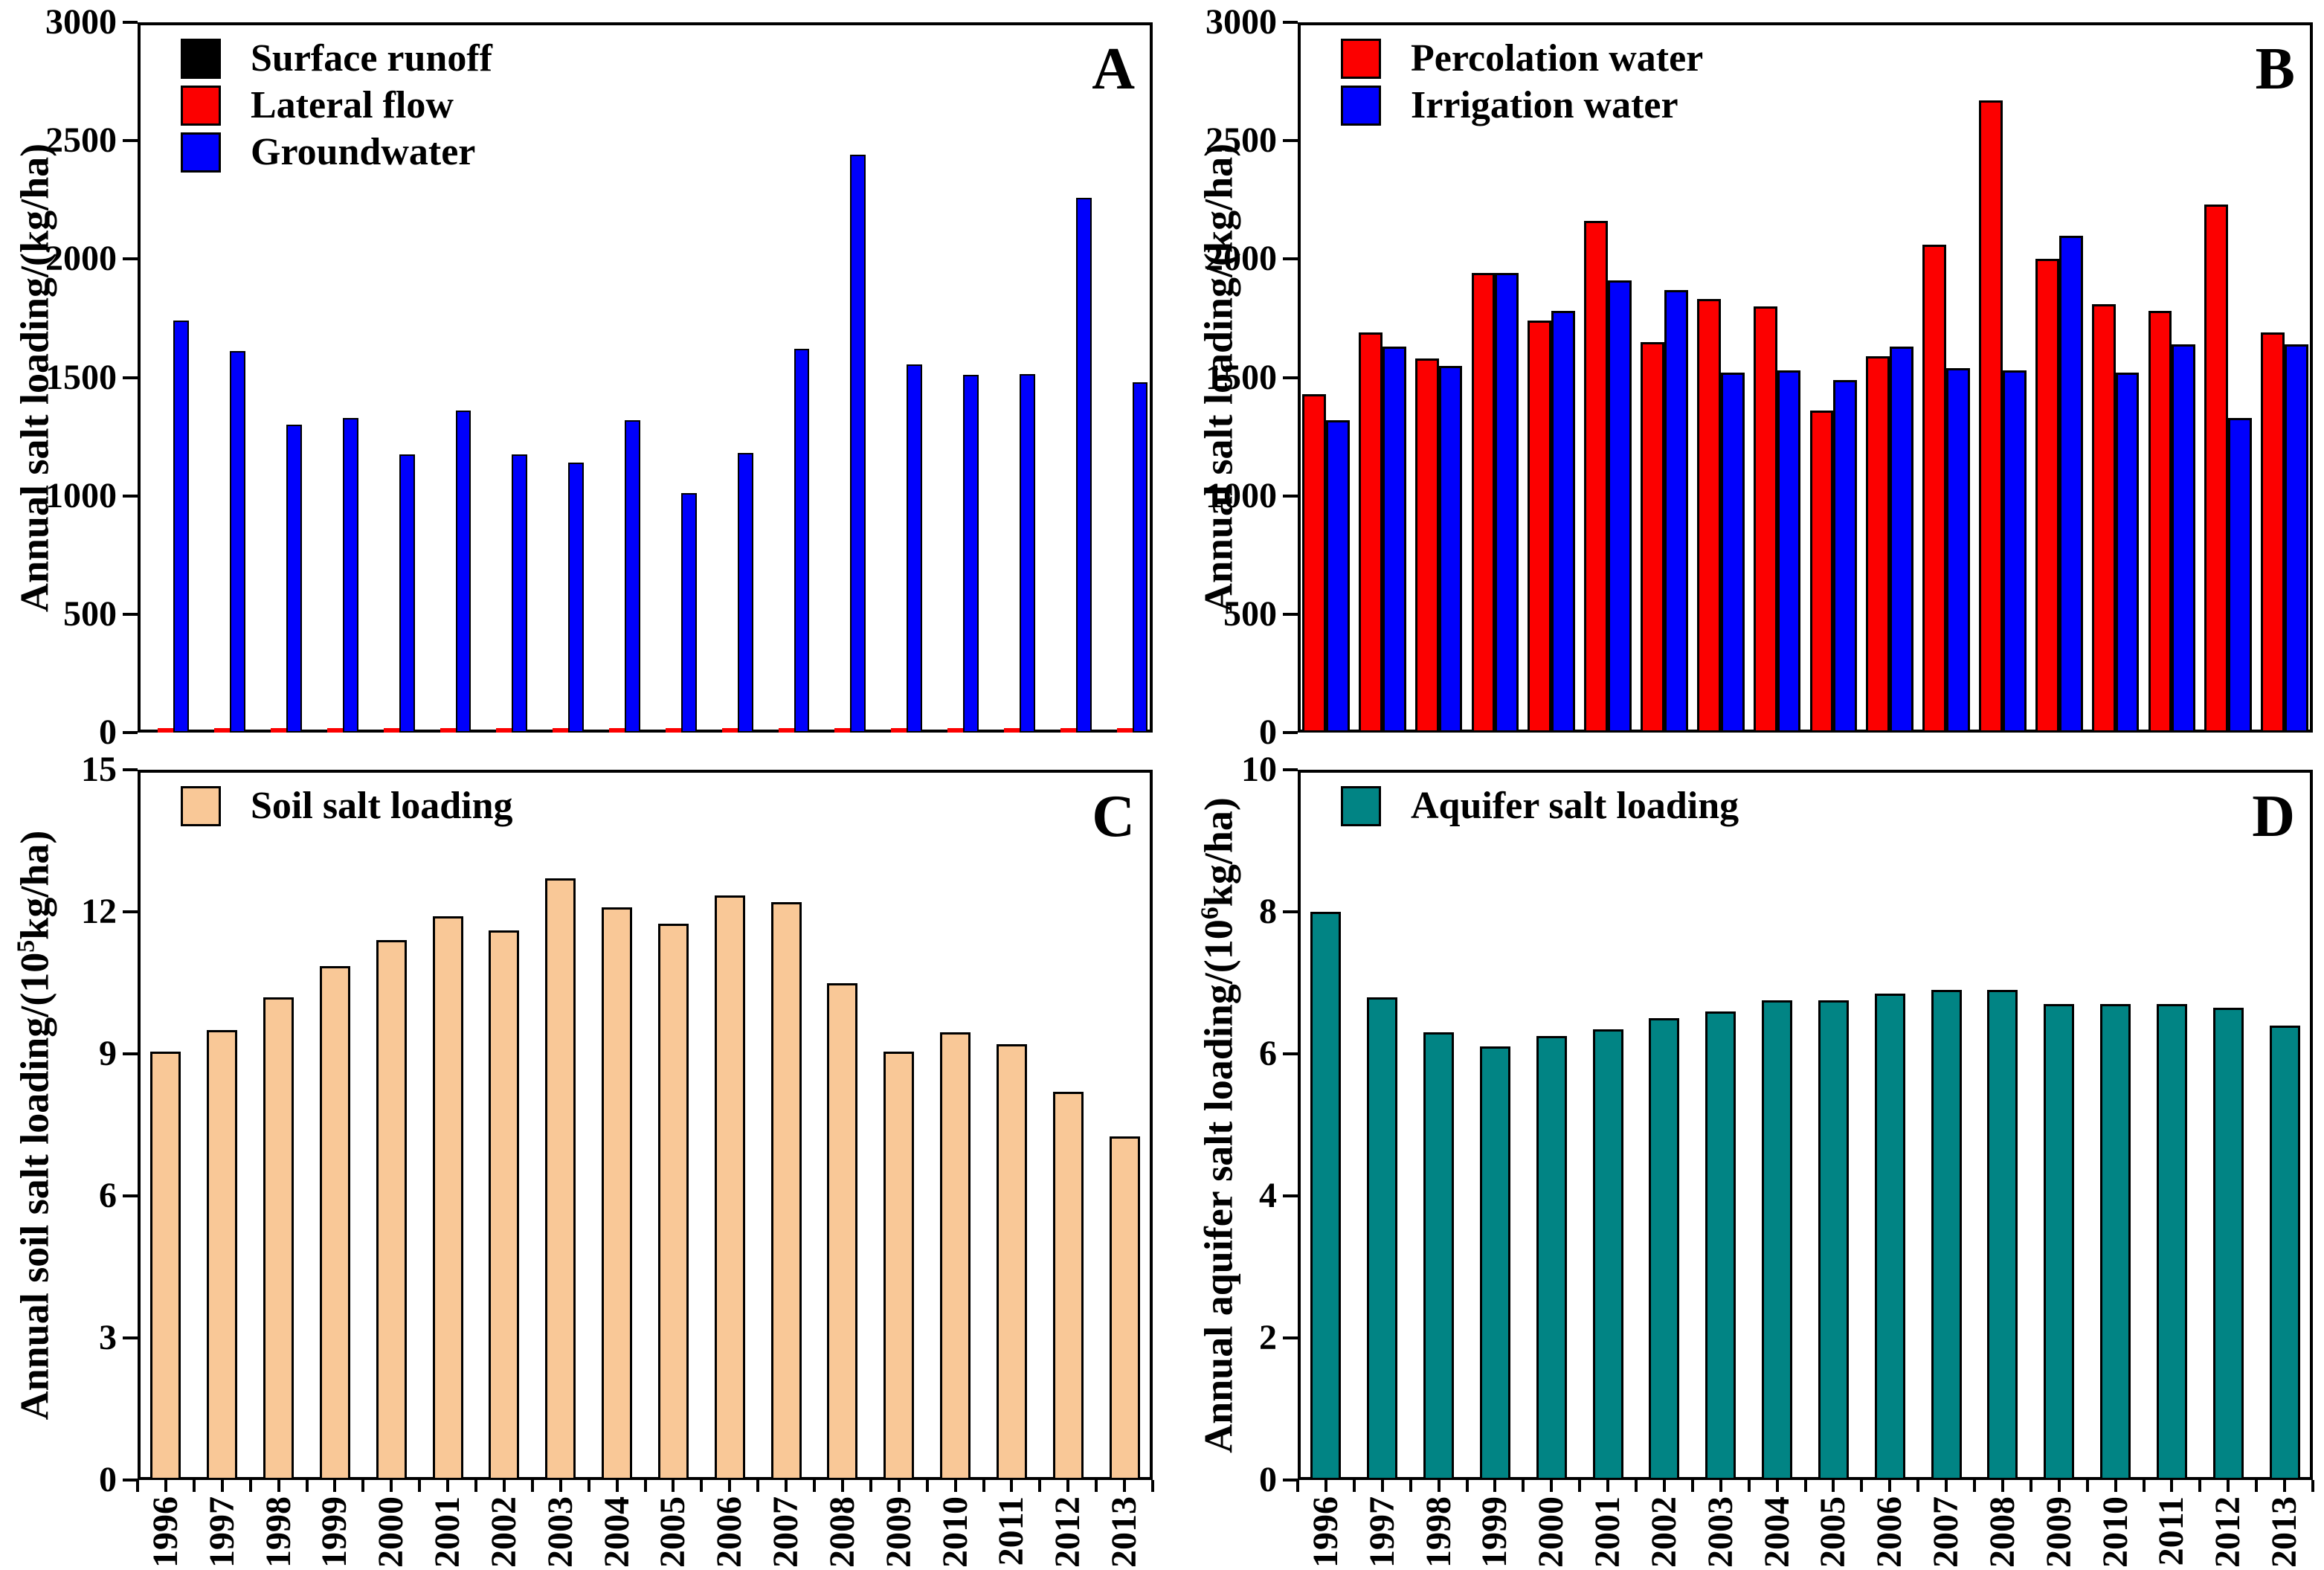  What do you see at coordinates (576, 598) in the screenshot?
I see `bar-groundwater-2003` at bounding box center [576, 598].